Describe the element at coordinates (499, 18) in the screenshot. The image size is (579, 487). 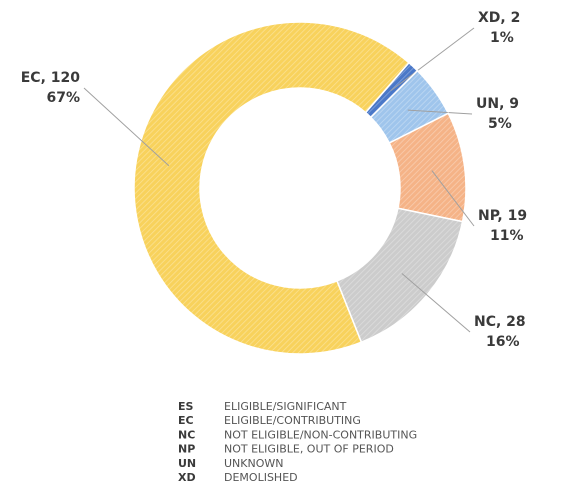
I see `data-label: XD, 2` at that location.